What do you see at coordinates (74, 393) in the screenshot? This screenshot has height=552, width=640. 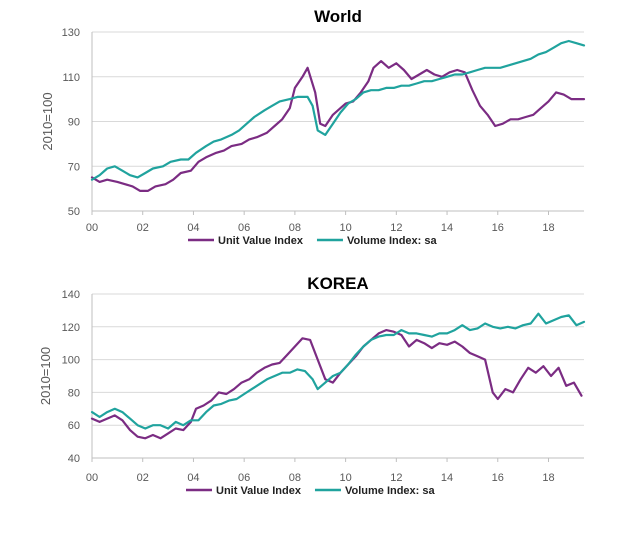 I see `y-tick-label: 80` at bounding box center [74, 393].